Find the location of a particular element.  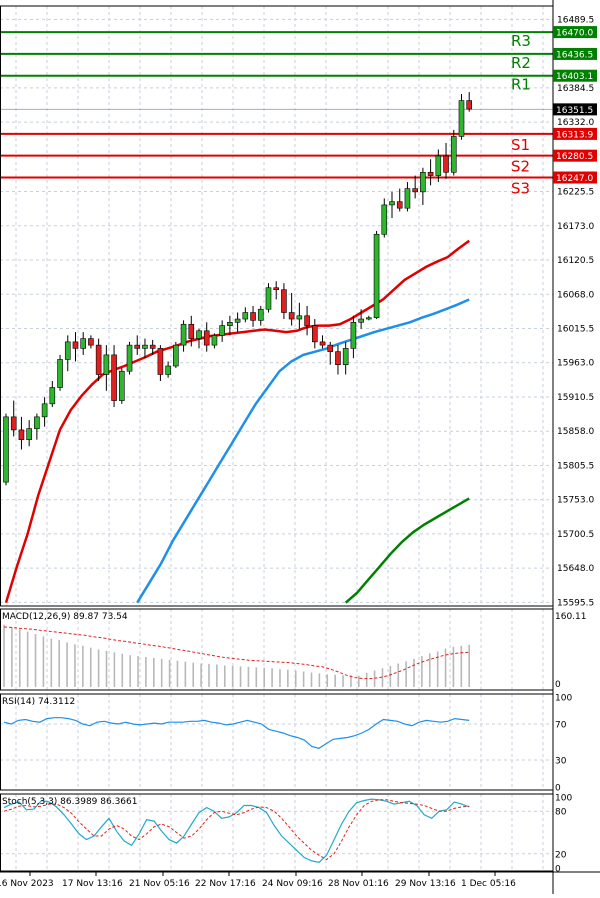

stoch-tick: 100 is located at coordinates (563, 799).